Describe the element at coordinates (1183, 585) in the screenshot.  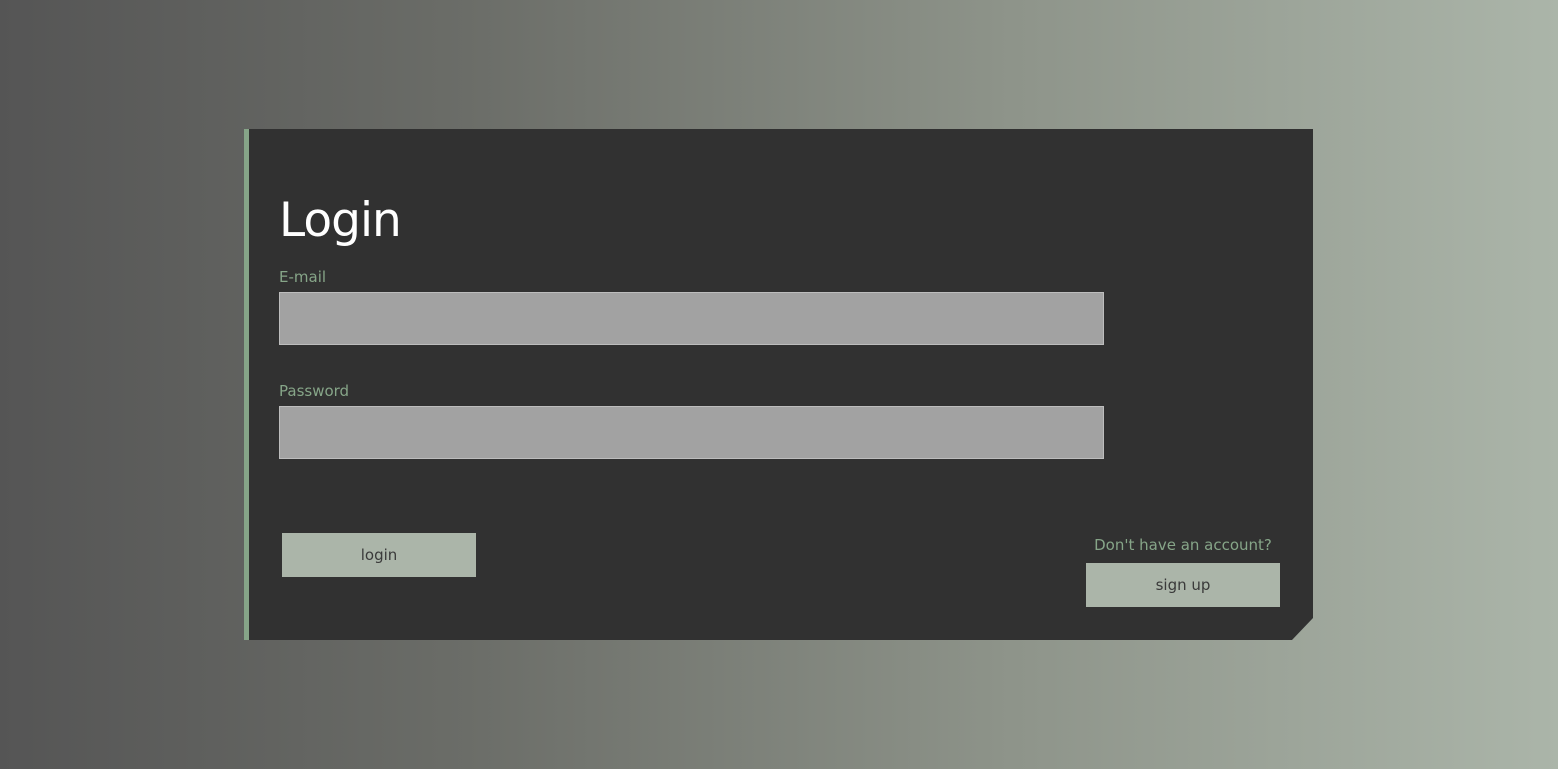
I see `signup-button: sign up` at that location.